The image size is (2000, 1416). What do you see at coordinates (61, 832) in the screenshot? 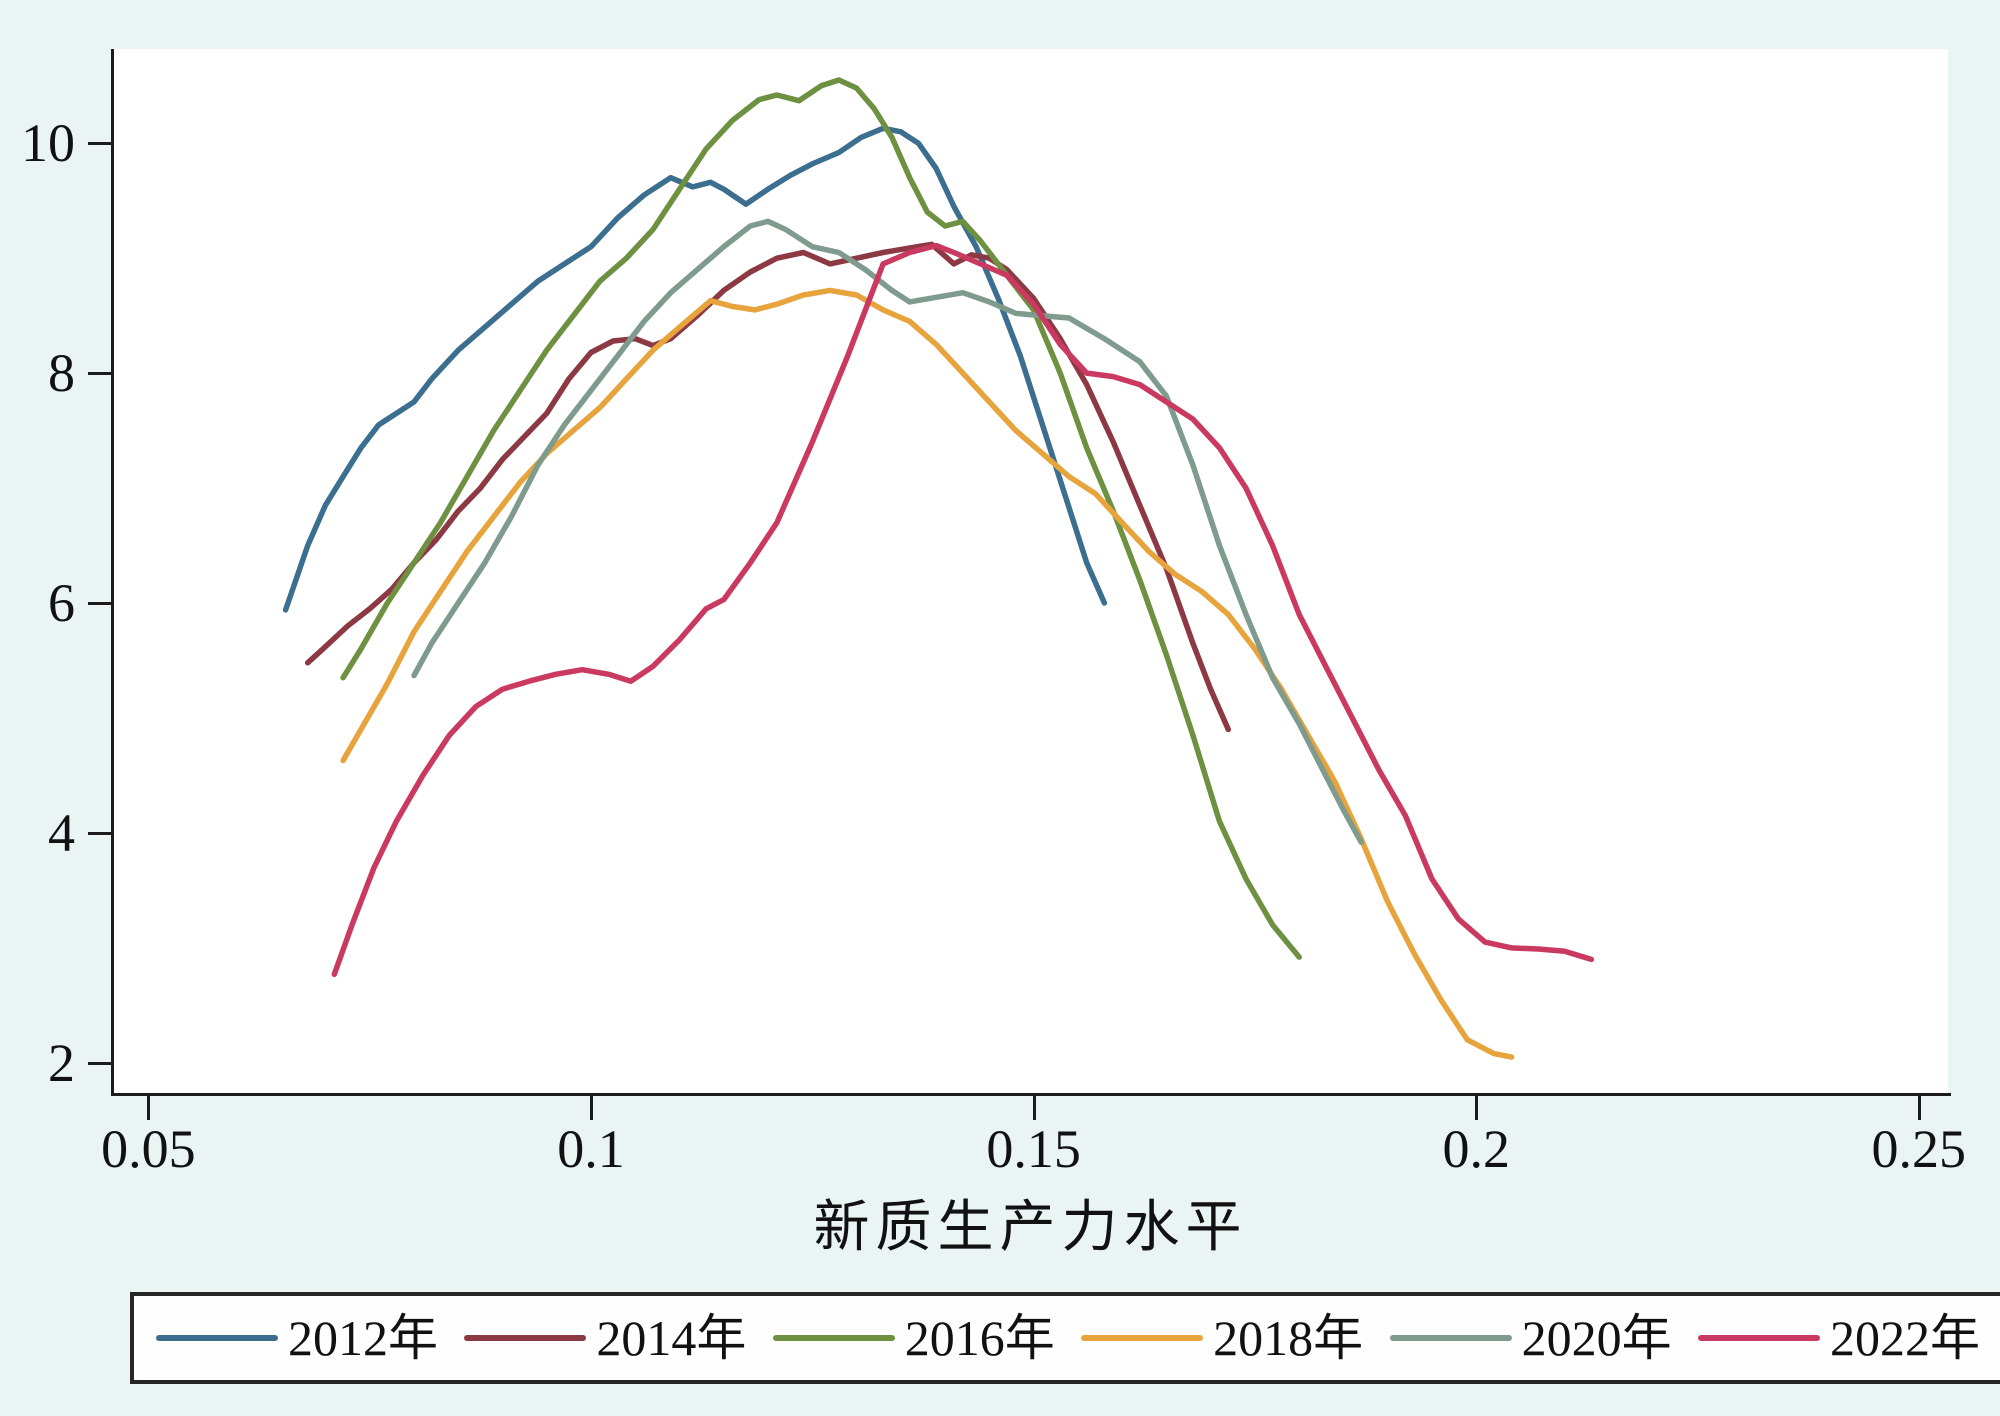
I see `y-tick-label: 4` at bounding box center [61, 832].